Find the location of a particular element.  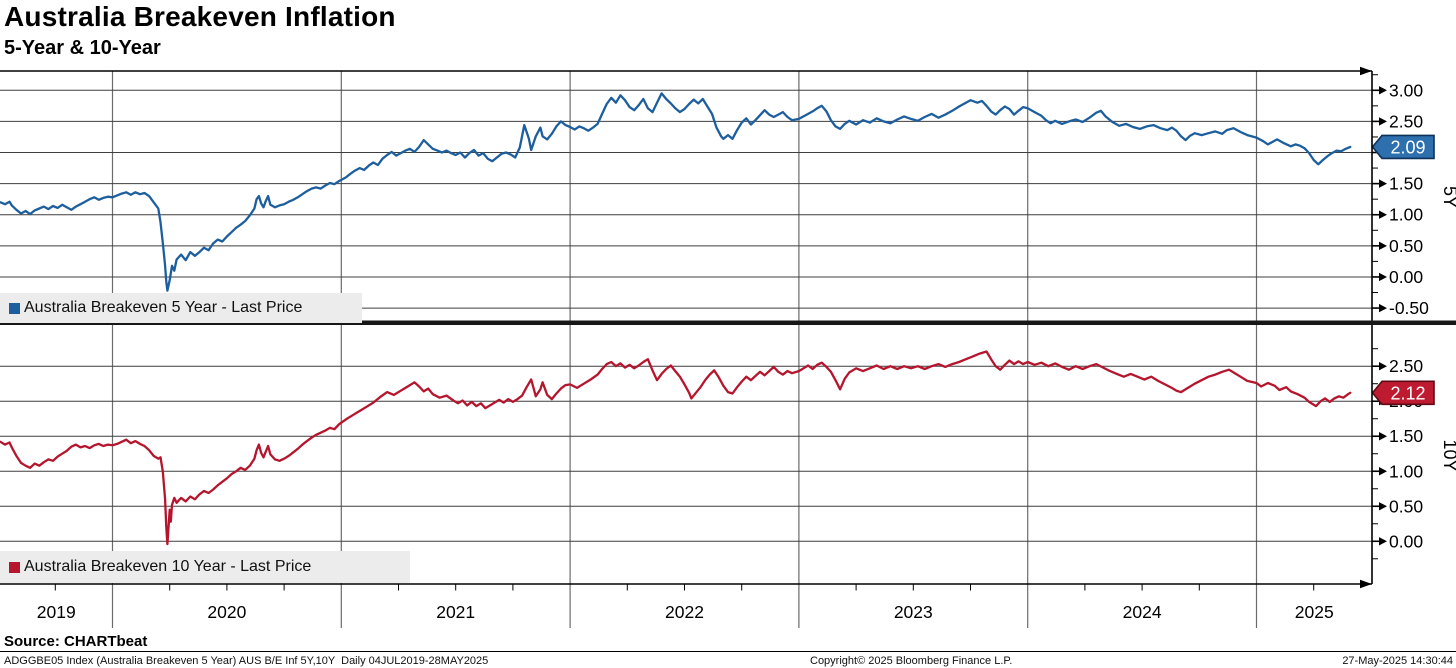

source-line: Source: CHARTbeat is located at coordinates (76, 641).